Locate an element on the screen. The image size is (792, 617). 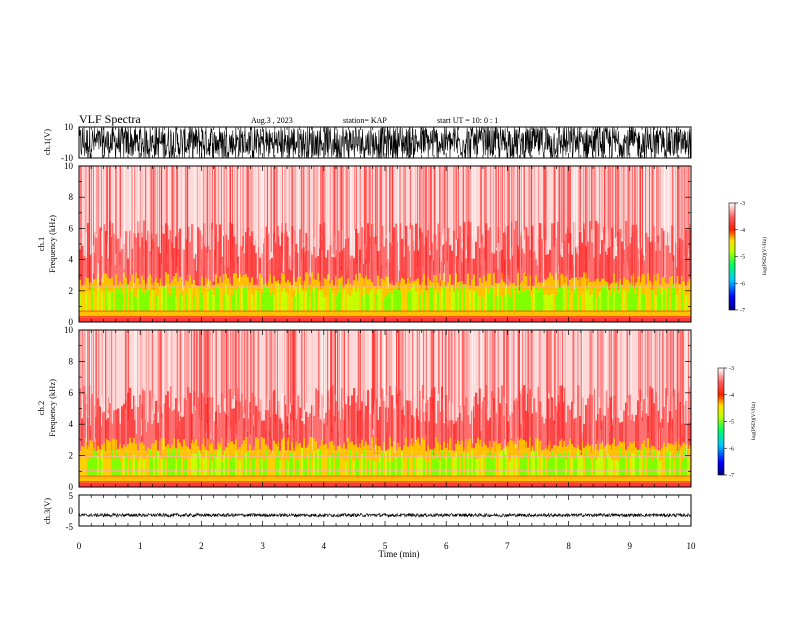
ch2-colorbar-label: log(PSD)(V²/Hz) is located at coordinates (753, 421).